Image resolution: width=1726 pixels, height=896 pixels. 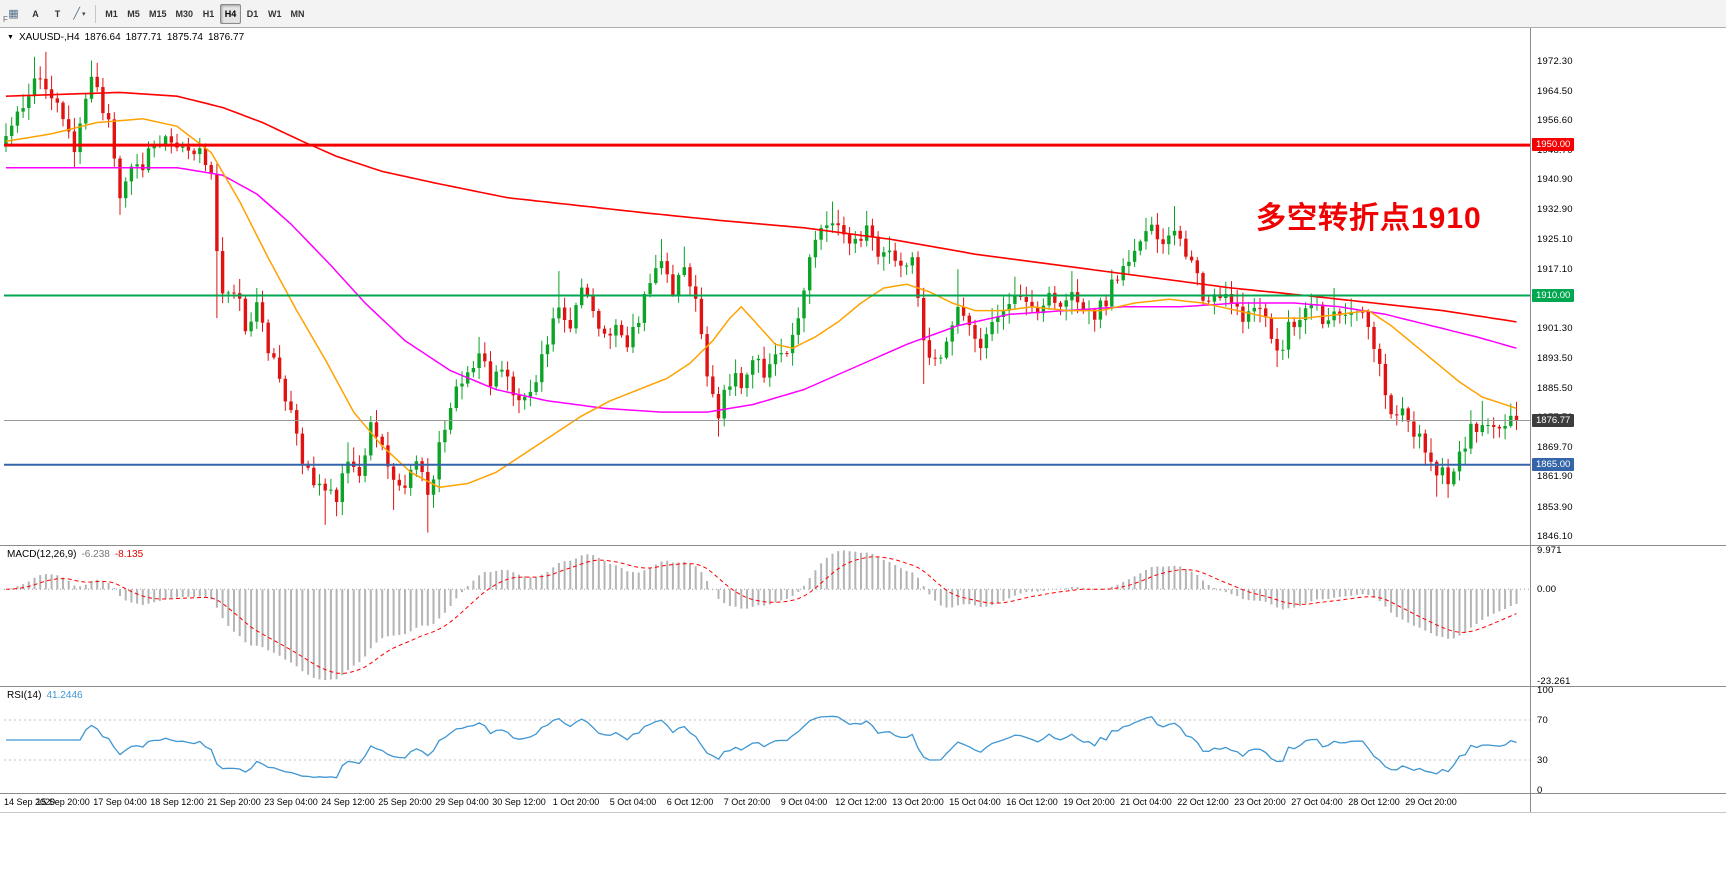 What do you see at coordinates (252, 14) in the screenshot?
I see `timeframe-d1: D1` at bounding box center [252, 14].